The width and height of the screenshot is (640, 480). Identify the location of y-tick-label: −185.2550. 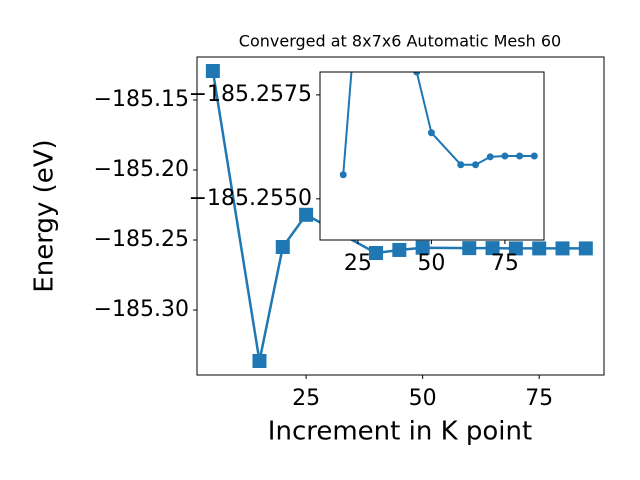
(250, 198).